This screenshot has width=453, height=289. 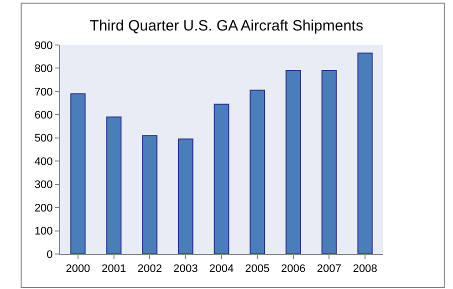 I want to click on y-tick-label: 800, so click(x=43, y=69).